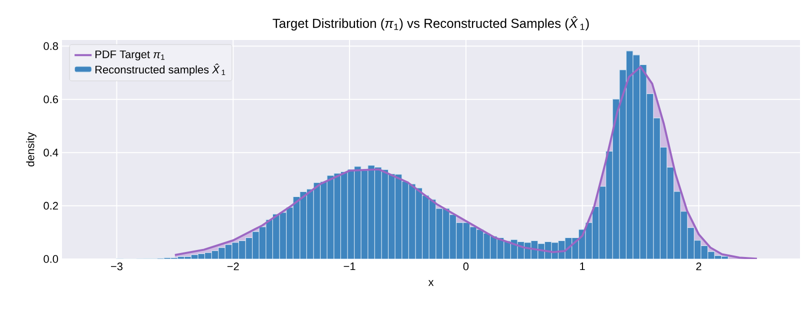  Describe the element at coordinates (51, 46) in the screenshot. I see `y-tick-label: 0.8` at that location.